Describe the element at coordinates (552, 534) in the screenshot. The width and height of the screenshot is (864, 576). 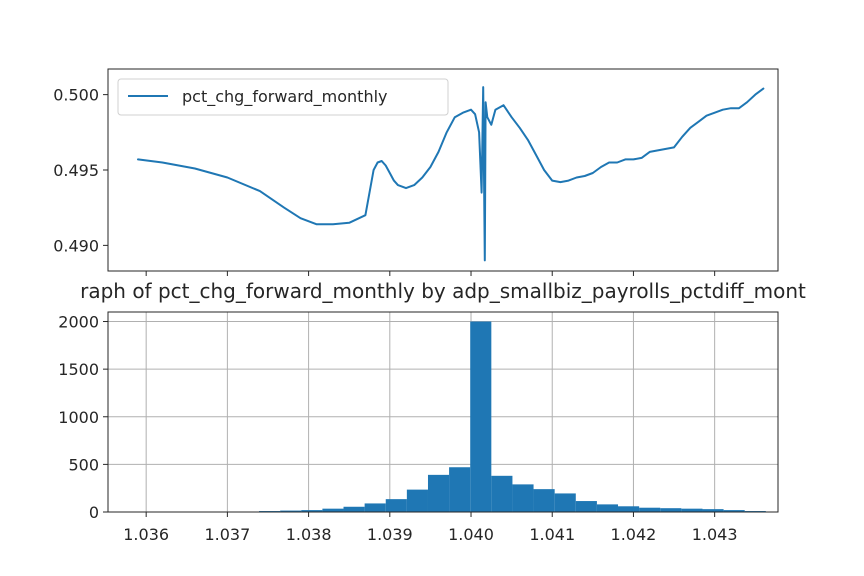
I see `histogram-x-tick-label: 1.041` at that location.